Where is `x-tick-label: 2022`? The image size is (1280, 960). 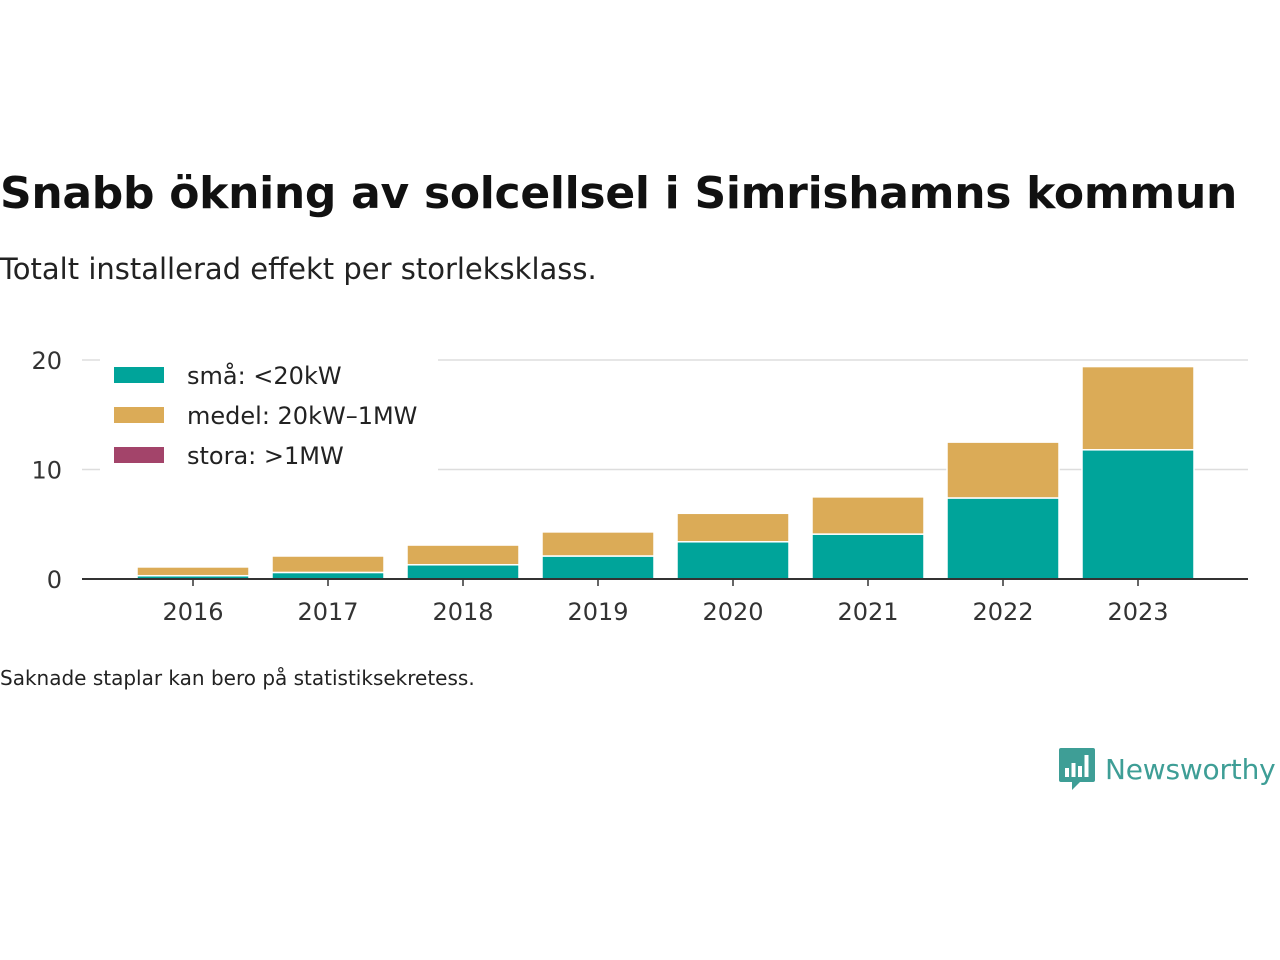
x-tick-label: 2022 is located at coordinates (1002, 612).